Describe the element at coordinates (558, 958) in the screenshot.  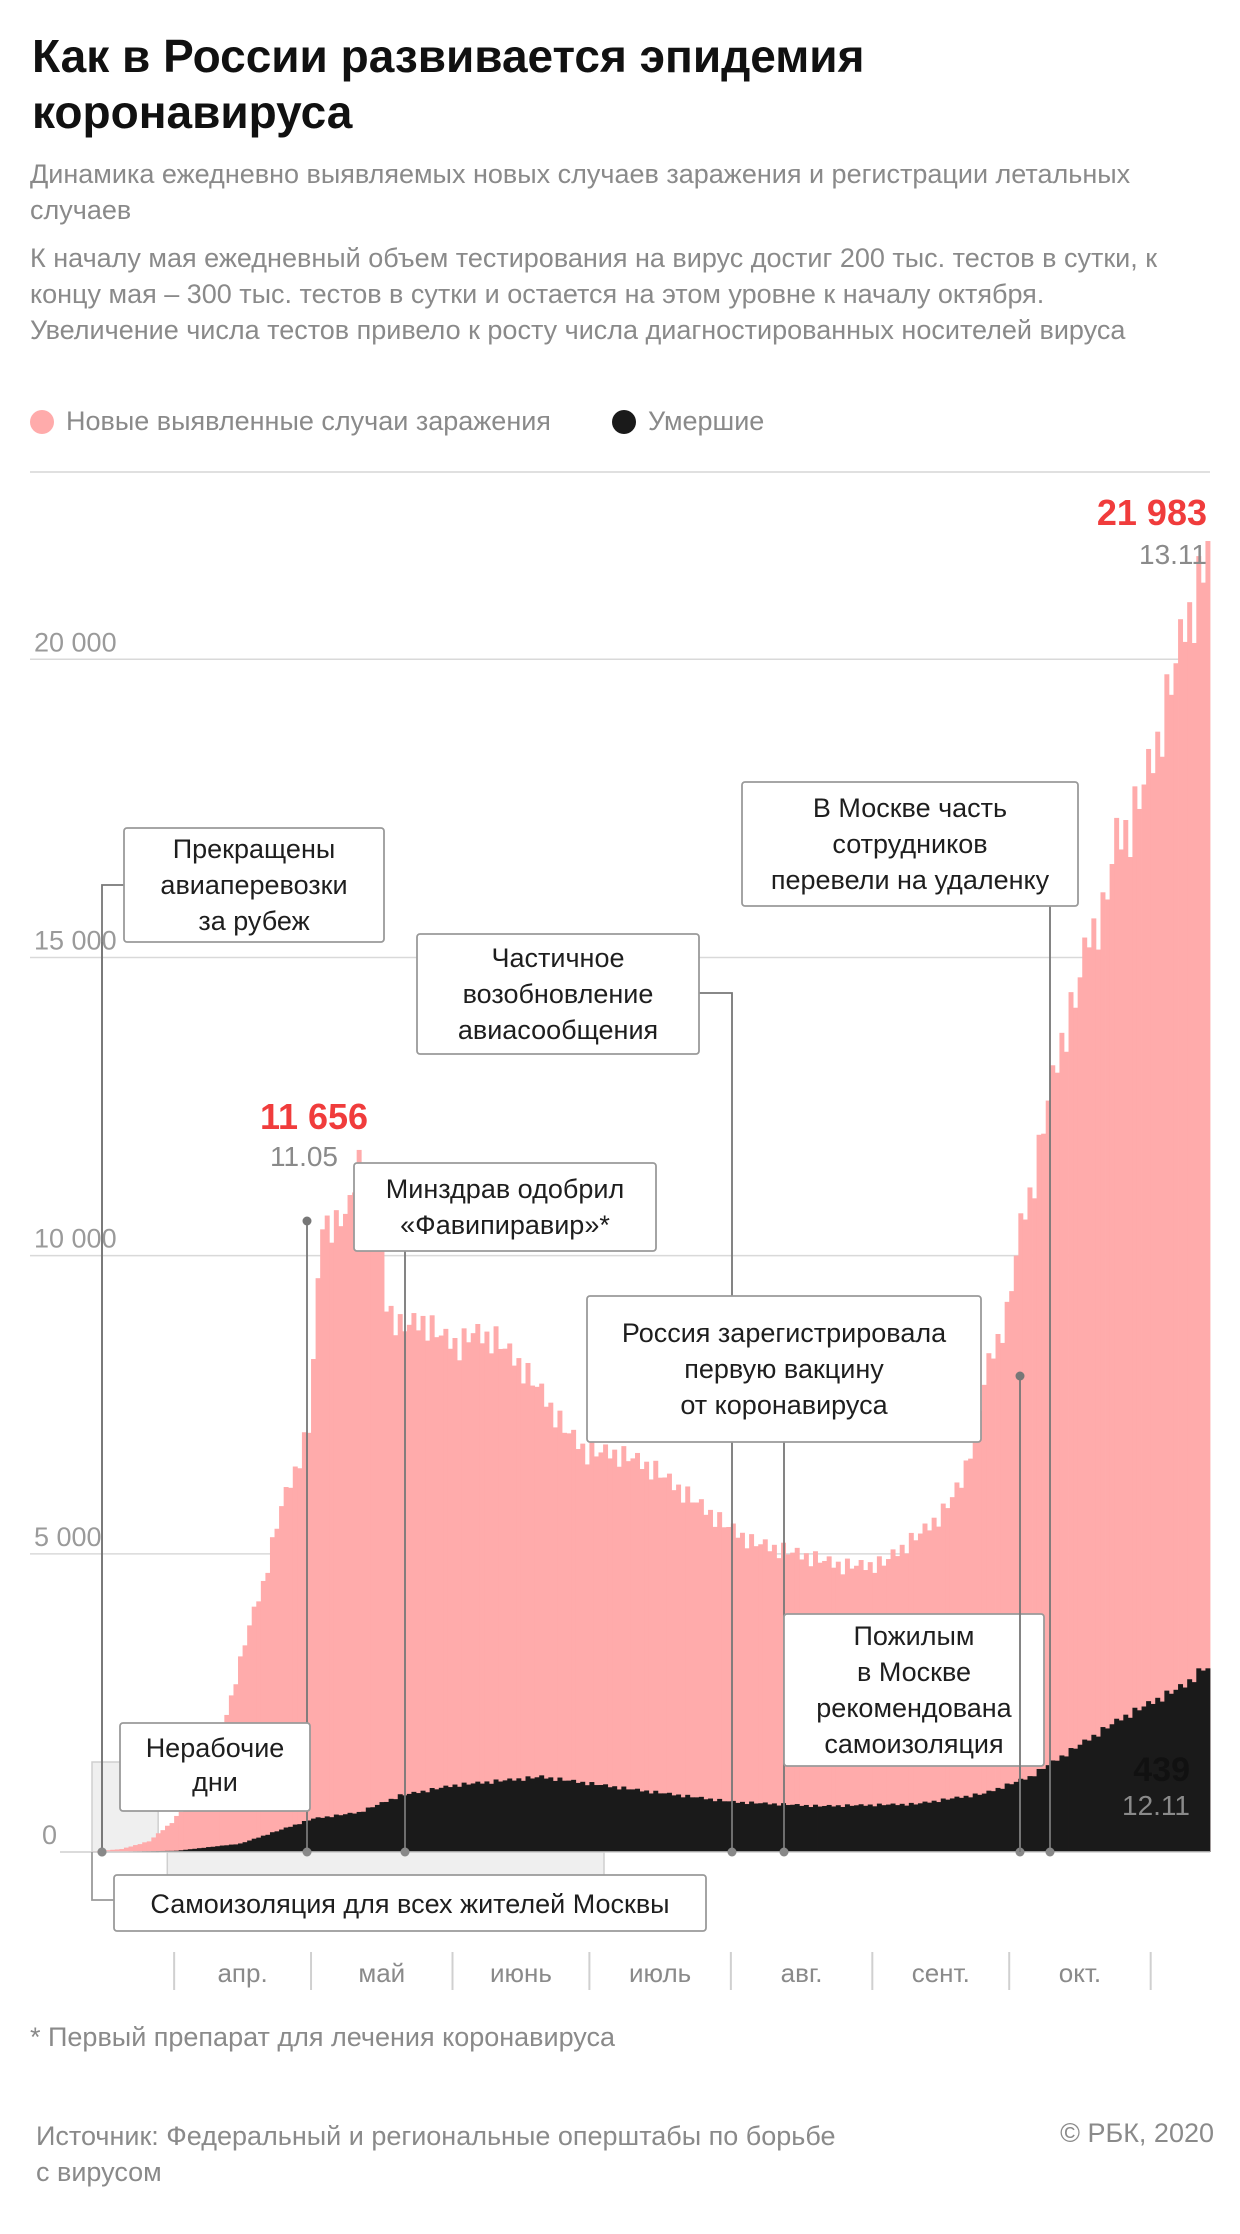
I see `annotation-text: Частичное` at that location.